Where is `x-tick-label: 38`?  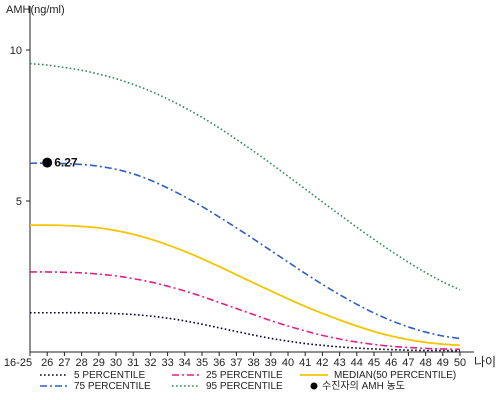 x-tick-label: 38 is located at coordinates (253, 363).